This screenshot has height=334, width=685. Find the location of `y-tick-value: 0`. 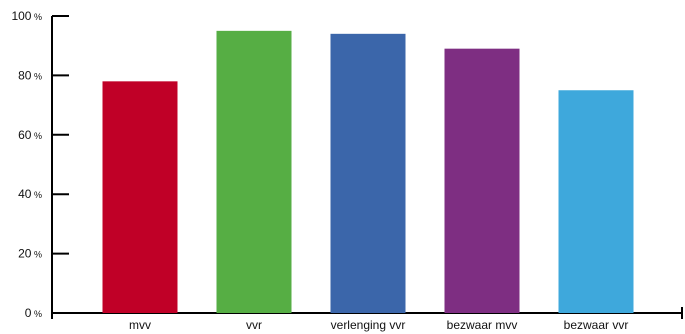

y-tick-value: 0 is located at coordinates (28, 313).